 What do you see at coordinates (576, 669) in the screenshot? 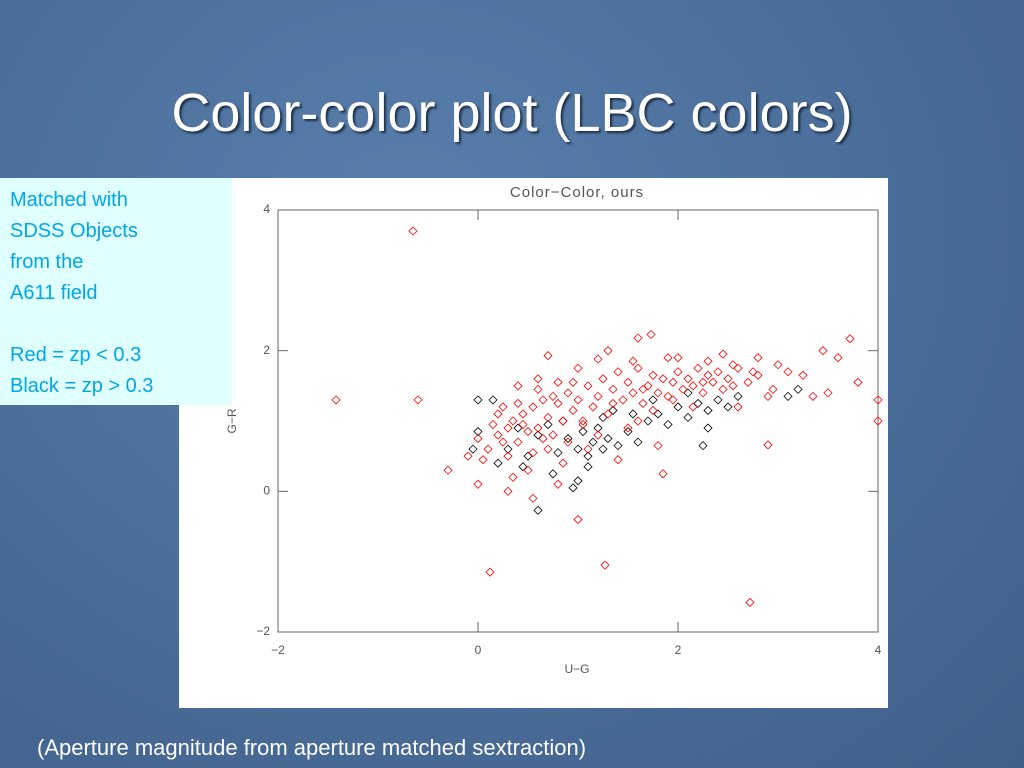
I see `x-axis-label: U−G` at bounding box center [576, 669].